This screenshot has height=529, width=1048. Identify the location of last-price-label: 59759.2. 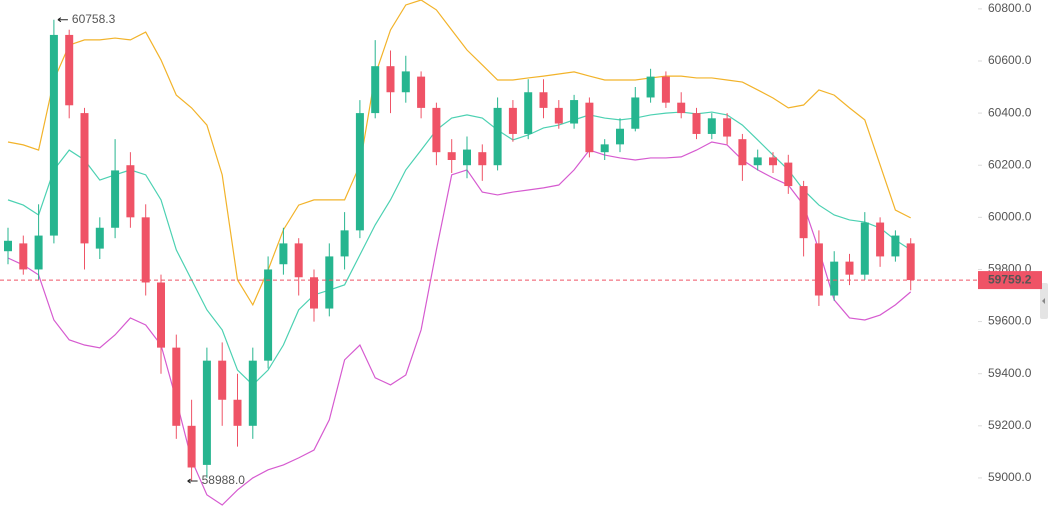
(1010, 279).